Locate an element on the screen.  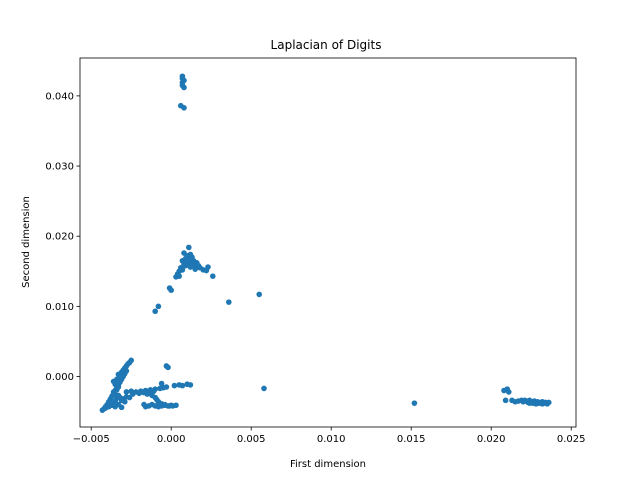
x-tick-label: −0.005 is located at coordinates (91, 439).